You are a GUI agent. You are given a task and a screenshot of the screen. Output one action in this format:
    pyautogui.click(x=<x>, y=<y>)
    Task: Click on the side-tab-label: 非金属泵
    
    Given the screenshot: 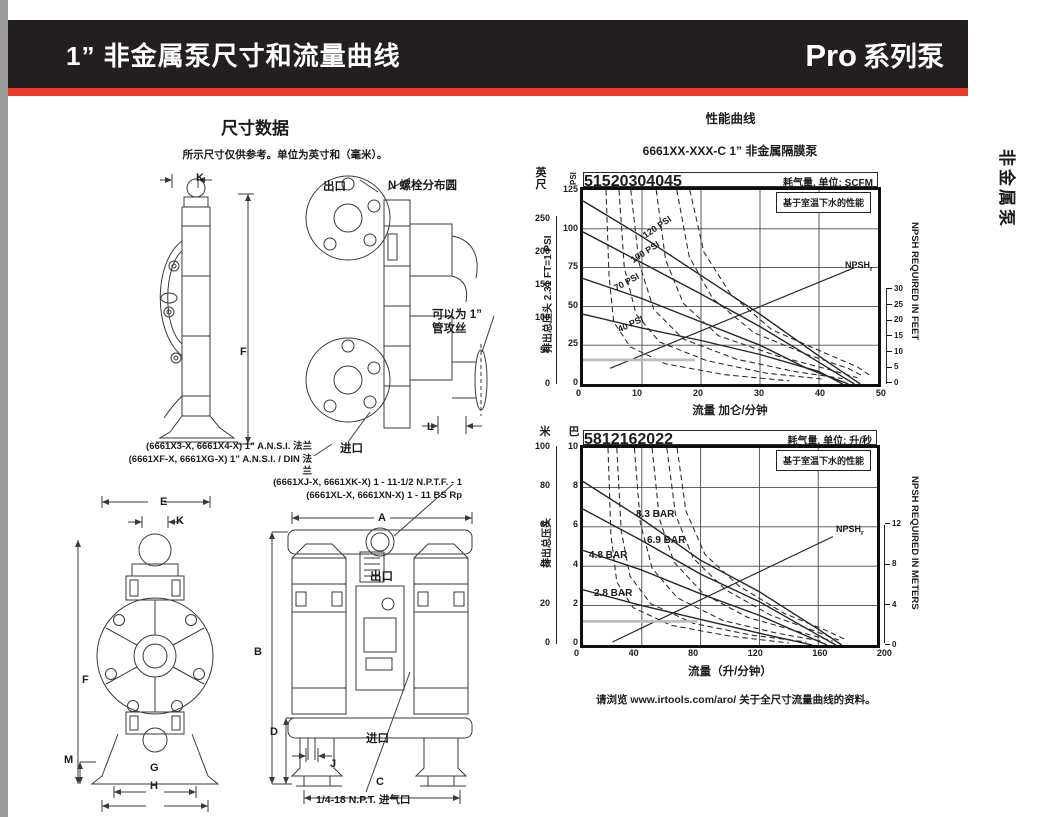 What is the action you would take?
    pyautogui.click(x=1006, y=189)
    